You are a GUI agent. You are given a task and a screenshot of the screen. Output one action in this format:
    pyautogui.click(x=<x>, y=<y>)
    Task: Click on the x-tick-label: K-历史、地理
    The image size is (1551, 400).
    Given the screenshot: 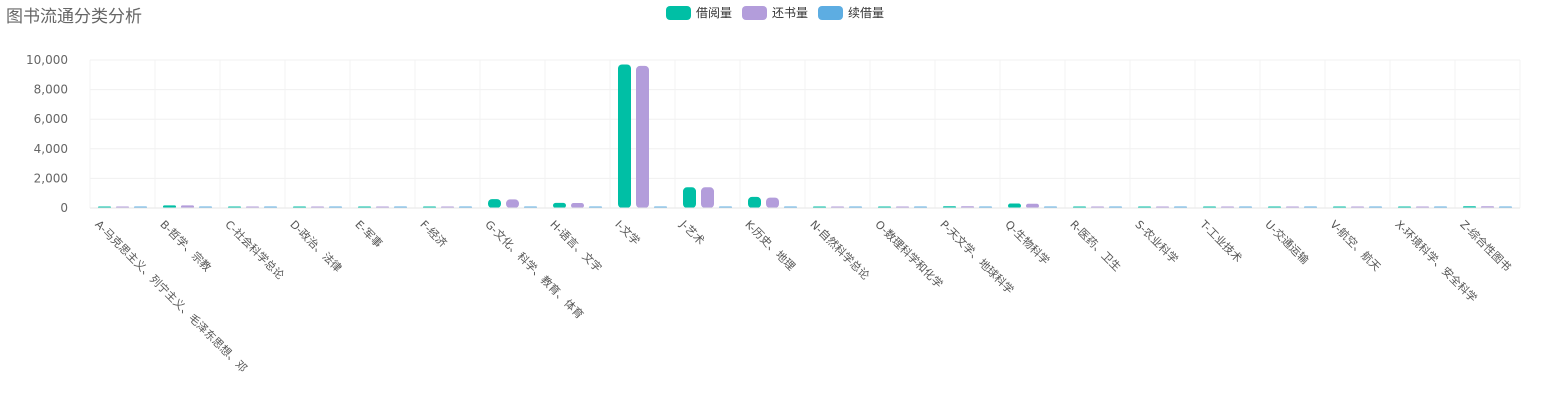 What is the action you would take?
    pyautogui.click(x=769, y=245)
    